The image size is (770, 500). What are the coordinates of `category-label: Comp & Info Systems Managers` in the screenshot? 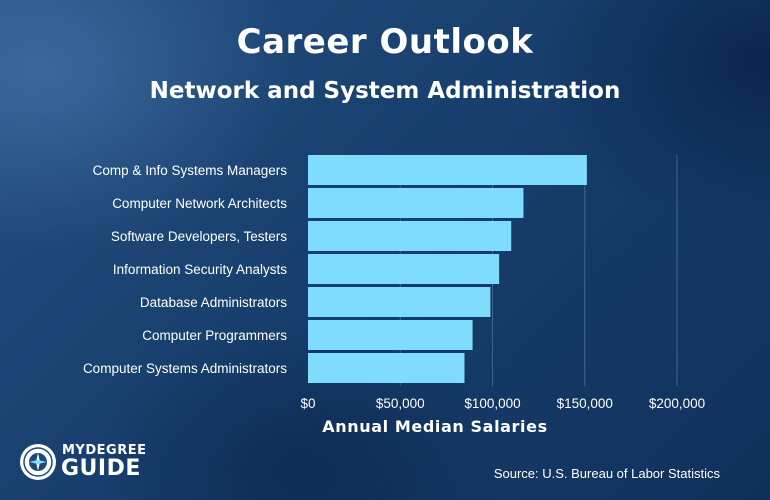 It's located at (190, 170).